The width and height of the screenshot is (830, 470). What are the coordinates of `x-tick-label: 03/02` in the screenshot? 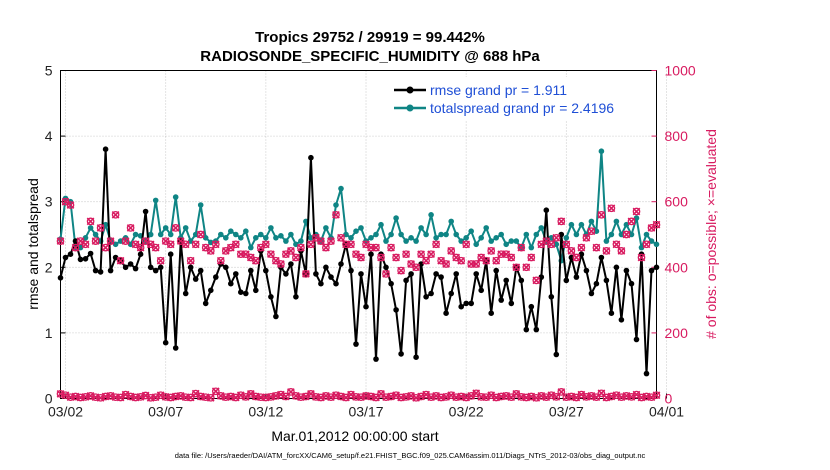 It's located at (65, 412).